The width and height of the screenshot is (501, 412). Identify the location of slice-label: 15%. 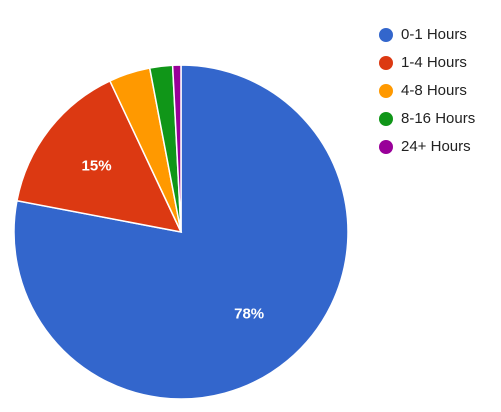
(97, 165).